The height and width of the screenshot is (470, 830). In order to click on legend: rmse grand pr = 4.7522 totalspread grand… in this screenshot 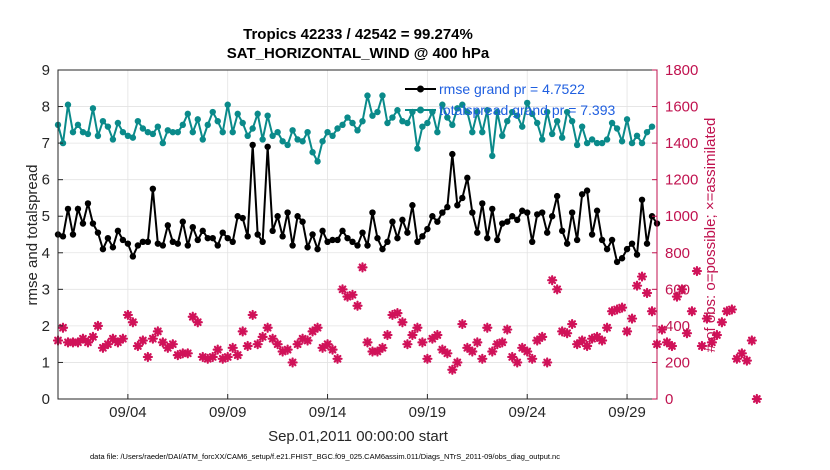, I will do `click(510, 99)`.